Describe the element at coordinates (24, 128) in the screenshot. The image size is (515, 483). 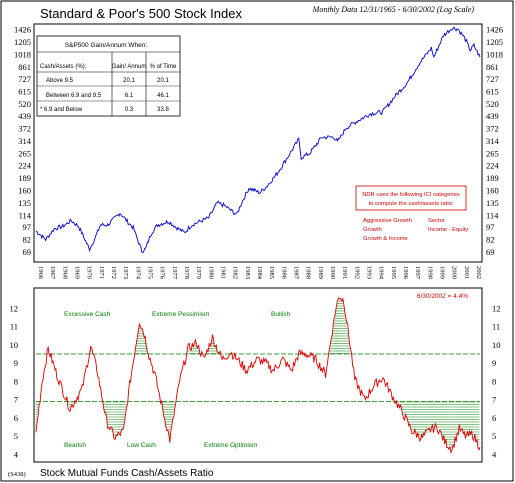
I see `top-y-tick-left: 372` at that location.